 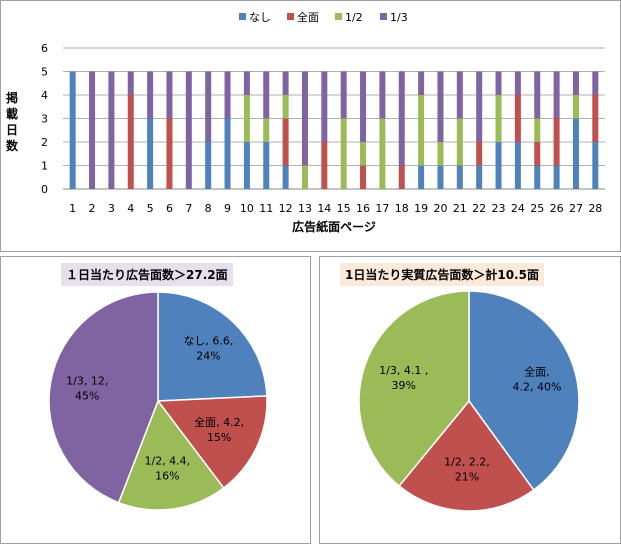 I want to click on x-tick-label: 6, so click(x=169, y=208).